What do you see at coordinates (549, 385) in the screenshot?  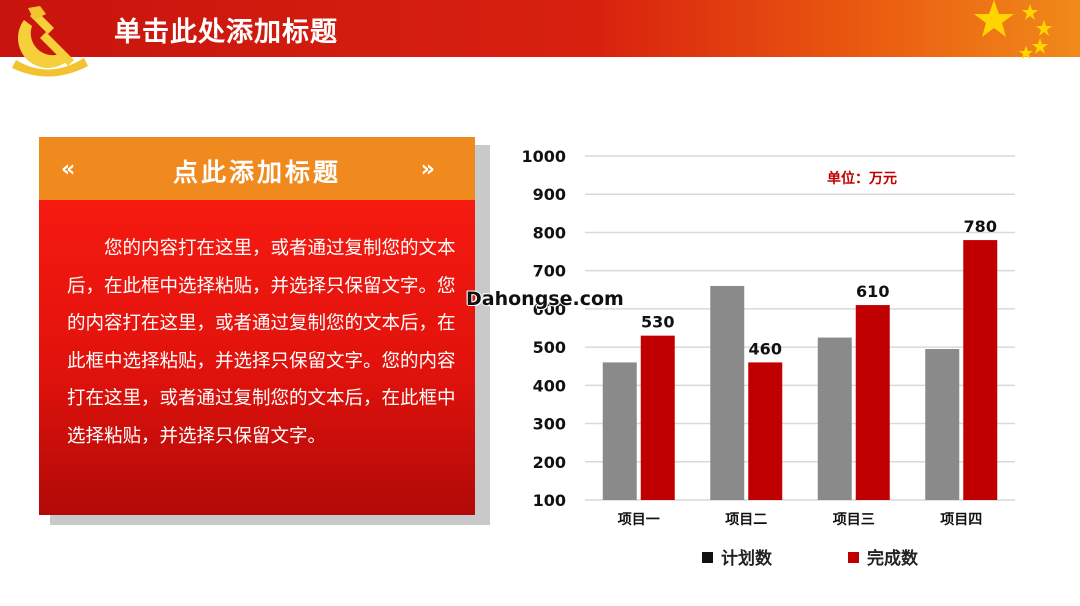 I see `y-tick-label: 400` at bounding box center [549, 385].